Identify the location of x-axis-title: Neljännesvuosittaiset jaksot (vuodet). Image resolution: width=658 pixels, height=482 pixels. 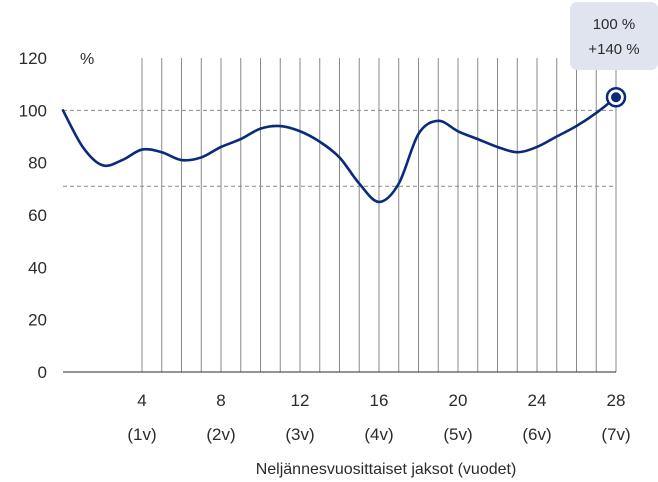
(386, 469).